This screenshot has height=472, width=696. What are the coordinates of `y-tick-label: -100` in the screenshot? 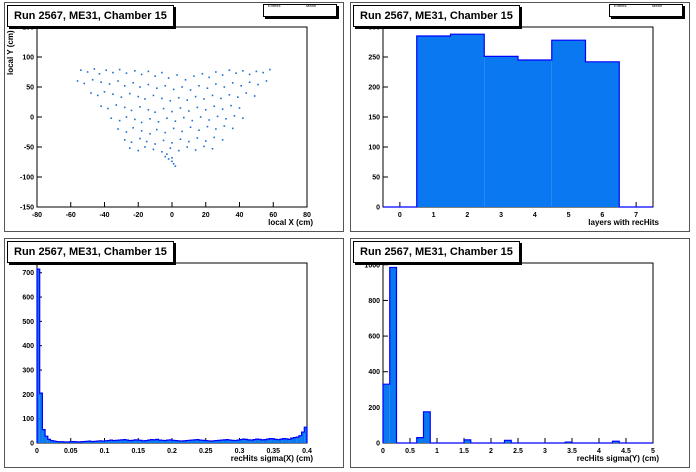 It's located at (27, 178).